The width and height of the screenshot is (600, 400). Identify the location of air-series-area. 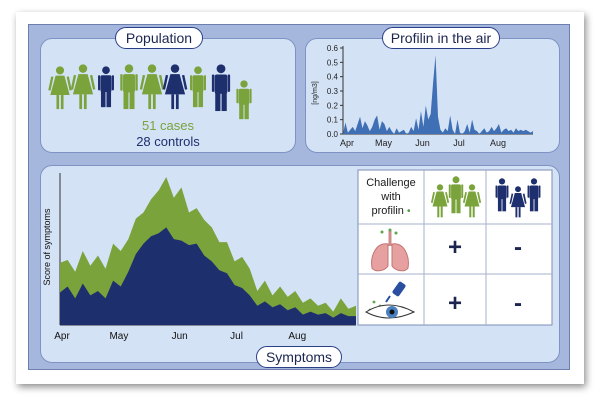
(438, 94).